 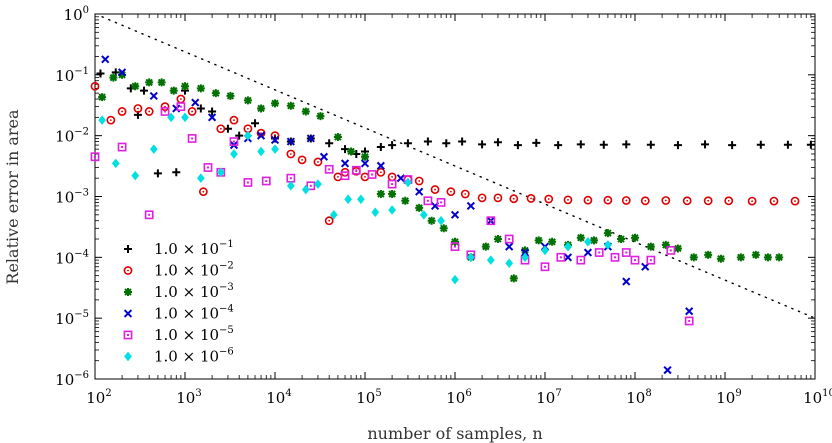 I want to click on x-tick-label: 10³, so click(x=188, y=397).